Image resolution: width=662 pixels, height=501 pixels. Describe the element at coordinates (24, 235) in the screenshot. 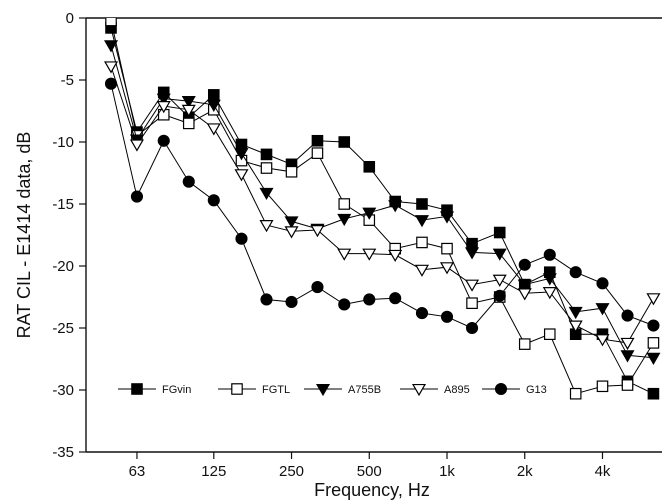

I see `y-axis-title: RAT CIL - E1414 data, dB` at that location.